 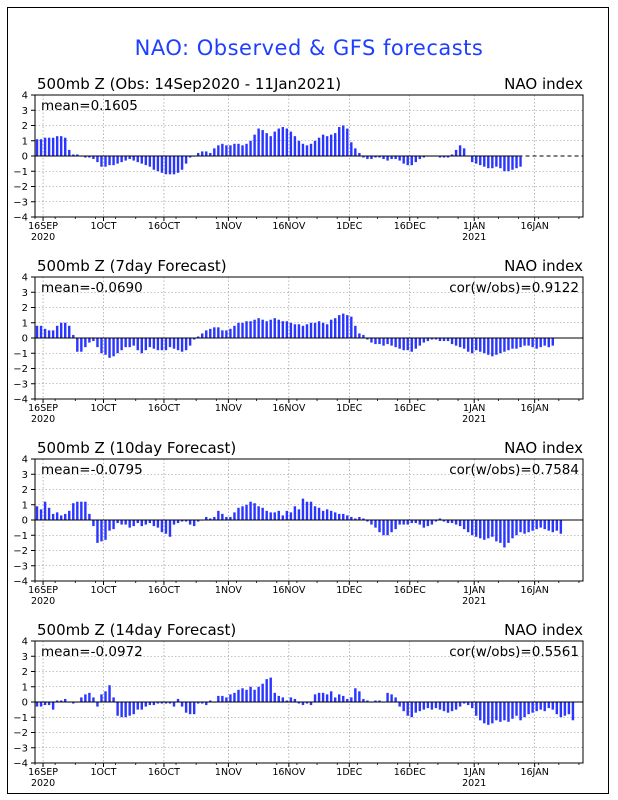 What do you see at coordinates (25, 111) in the screenshot?
I see `y-tick-label: 3` at bounding box center [25, 111].